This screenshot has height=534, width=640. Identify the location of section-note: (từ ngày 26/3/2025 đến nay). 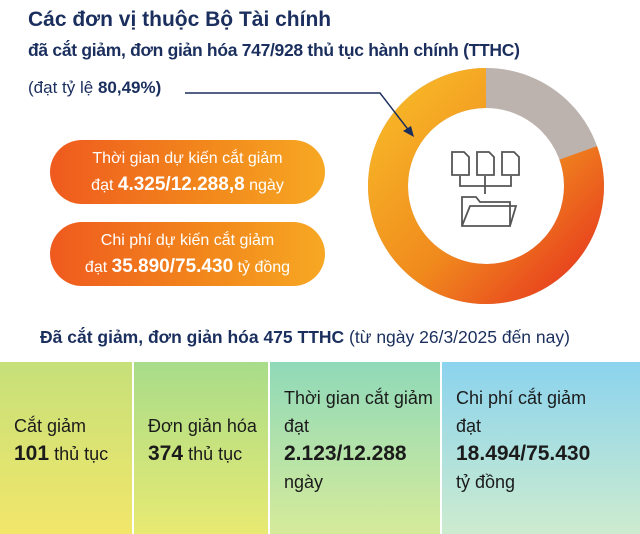
(459, 337).